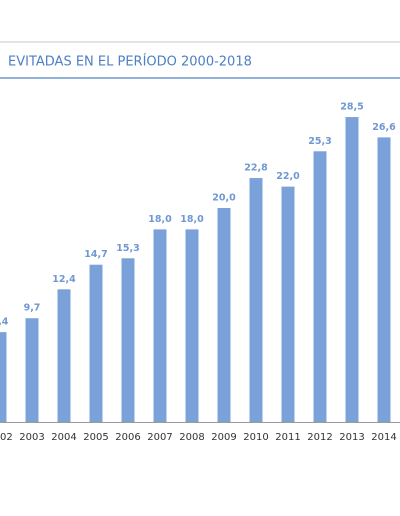 The width and height of the screenshot is (400, 516). Describe the element at coordinates (64, 279) in the screenshot. I see `value-label: 12,4` at that location.